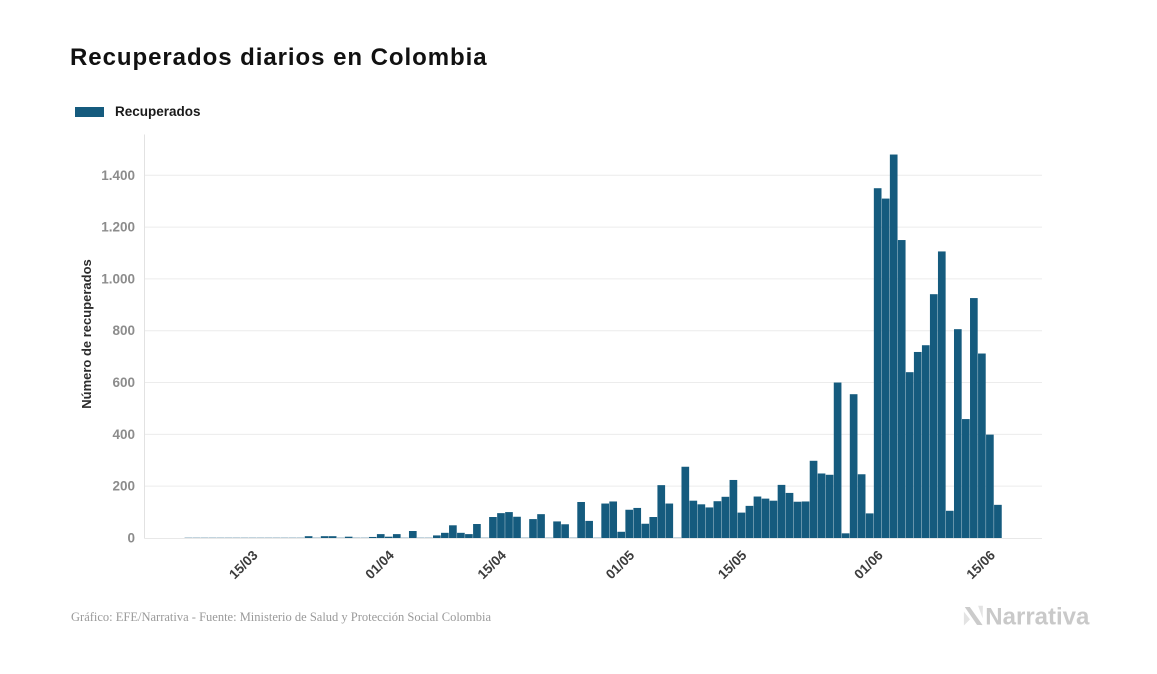  What do you see at coordinates (118, 278) in the screenshot?
I see `svg-text: 1.000` at bounding box center [118, 278].